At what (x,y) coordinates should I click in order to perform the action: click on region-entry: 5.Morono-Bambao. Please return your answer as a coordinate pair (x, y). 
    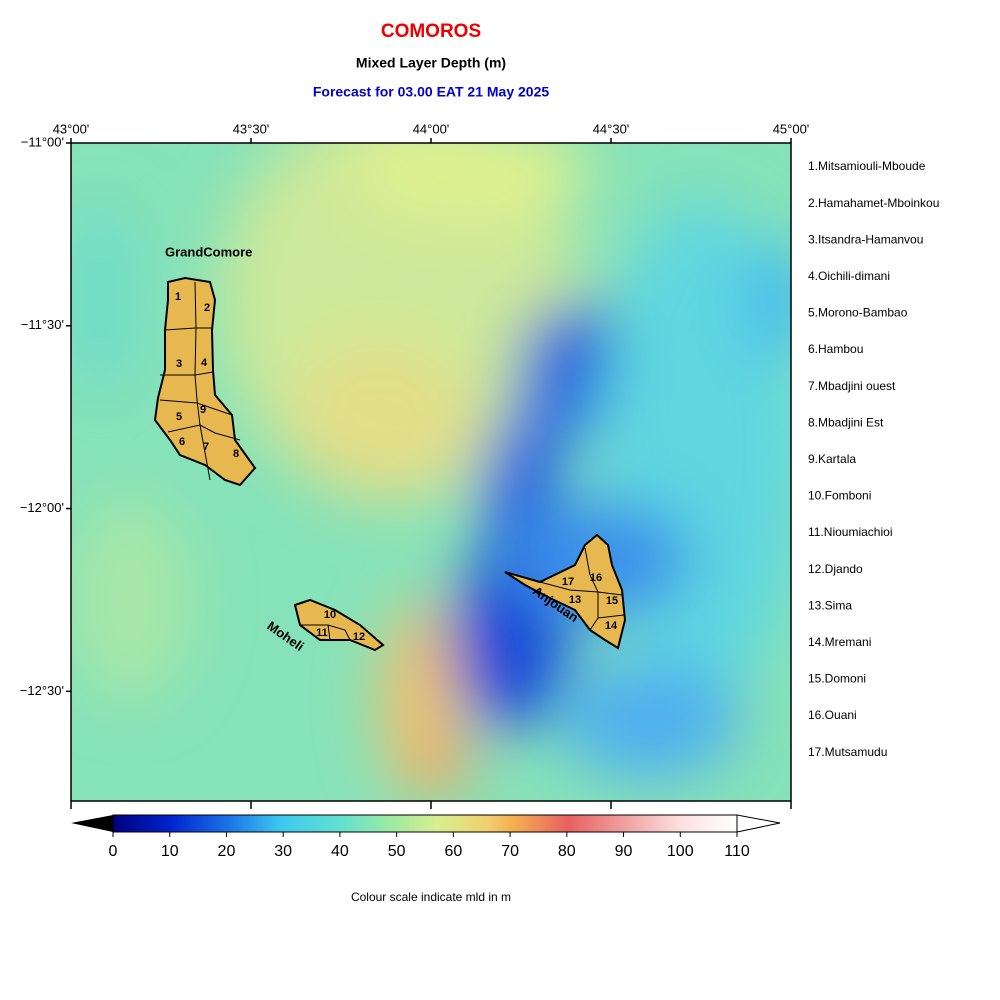
    Looking at the image, I should click on (858, 313).